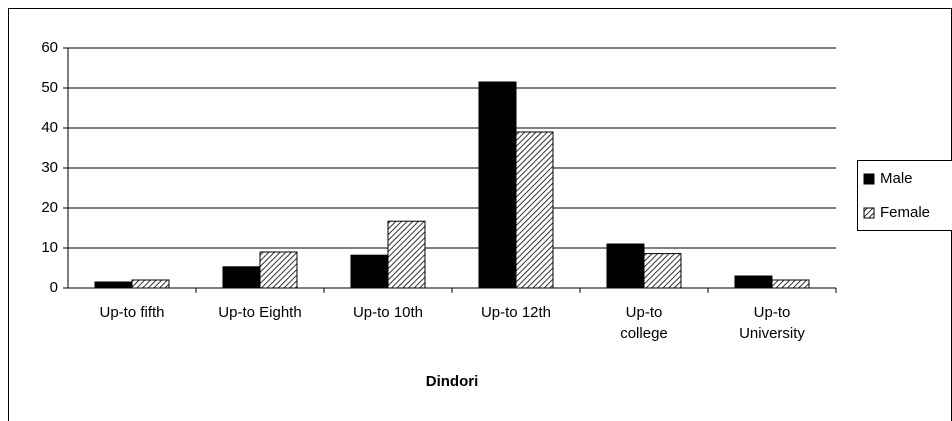 The image size is (952, 421). Describe the element at coordinates (644, 323) in the screenshot. I see `x-tick-label: Up-to college` at that location.